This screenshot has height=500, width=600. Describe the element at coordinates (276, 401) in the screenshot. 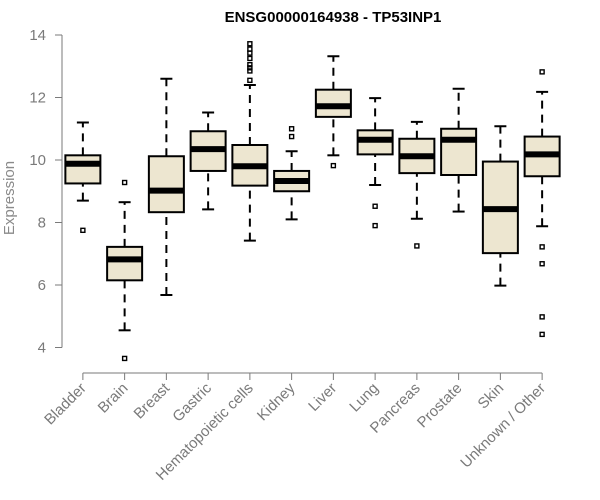

I see `x-tick-label: Kidney` at that location.